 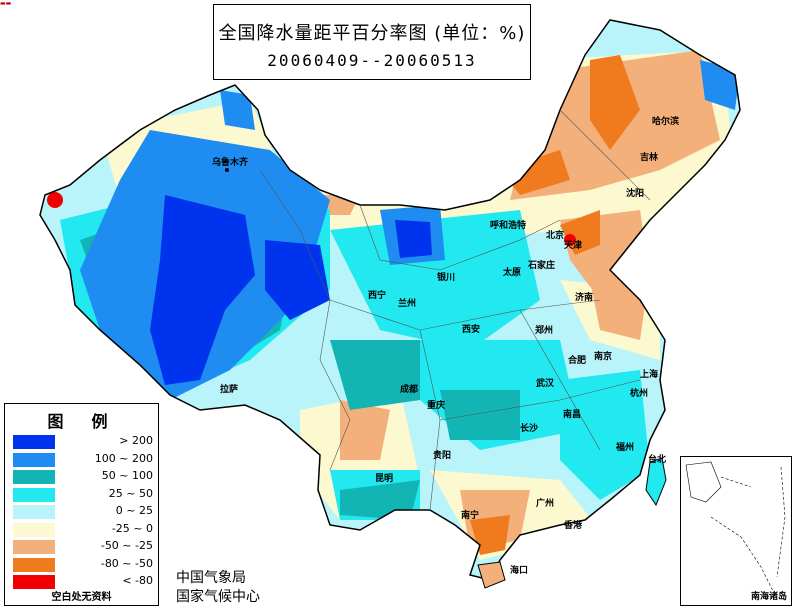 What do you see at coordinates (657, 460) in the screenshot?
I see `city-taibei: 台北` at bounding box center [657, 460].